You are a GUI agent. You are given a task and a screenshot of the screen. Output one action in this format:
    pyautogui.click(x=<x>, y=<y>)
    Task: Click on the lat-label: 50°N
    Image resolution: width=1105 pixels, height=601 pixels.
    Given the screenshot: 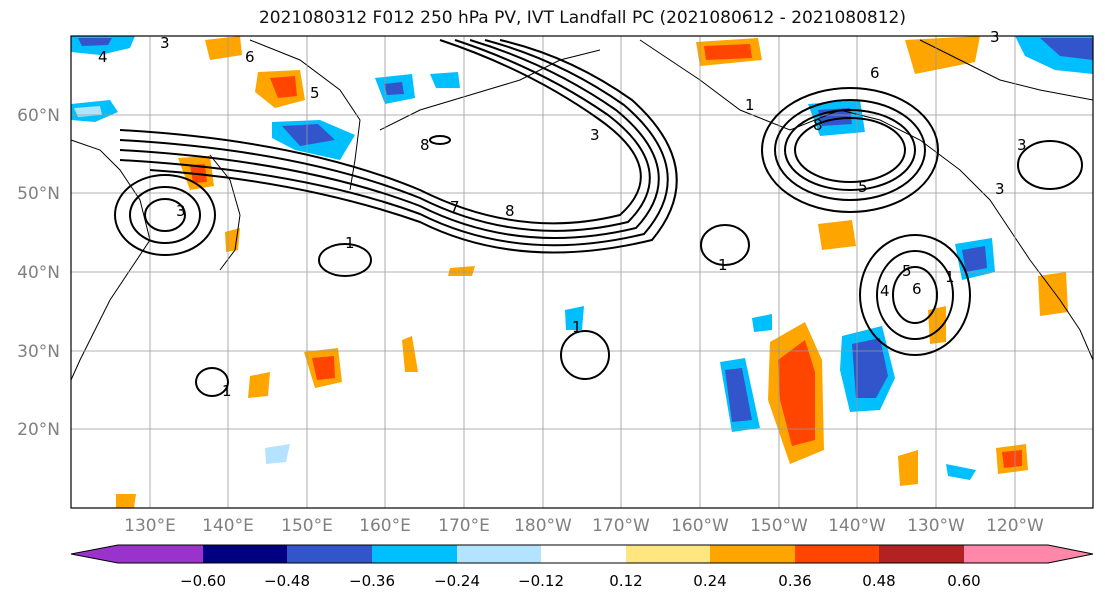 What is the action you would take?
    pyautogui.click(x=38, y=194)
    